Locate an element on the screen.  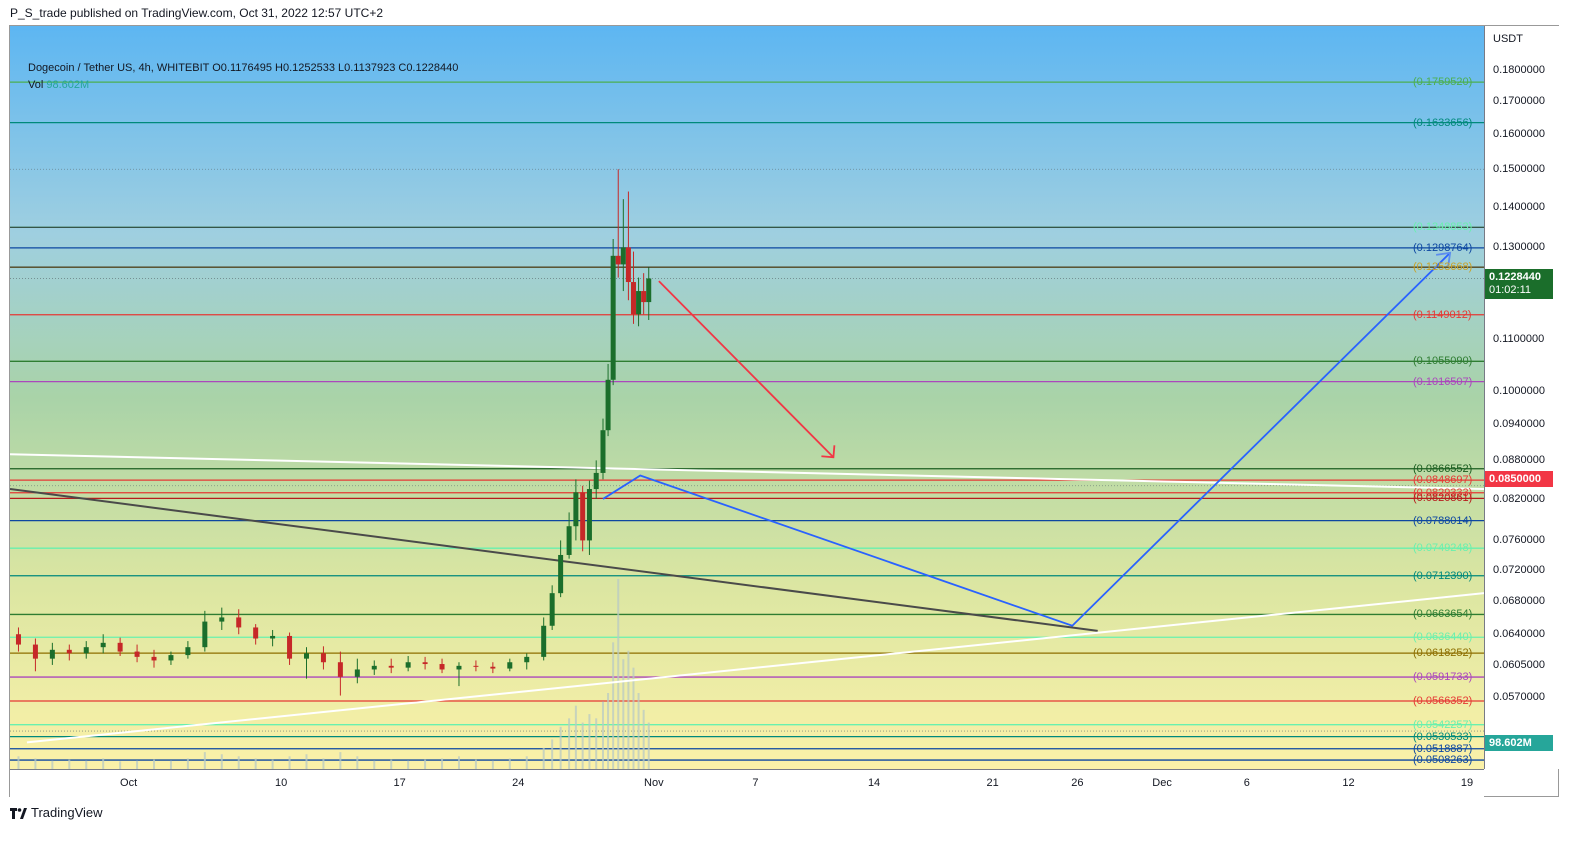
y-tick-label: 0.0605000 is located at coordinates (1519, 664).